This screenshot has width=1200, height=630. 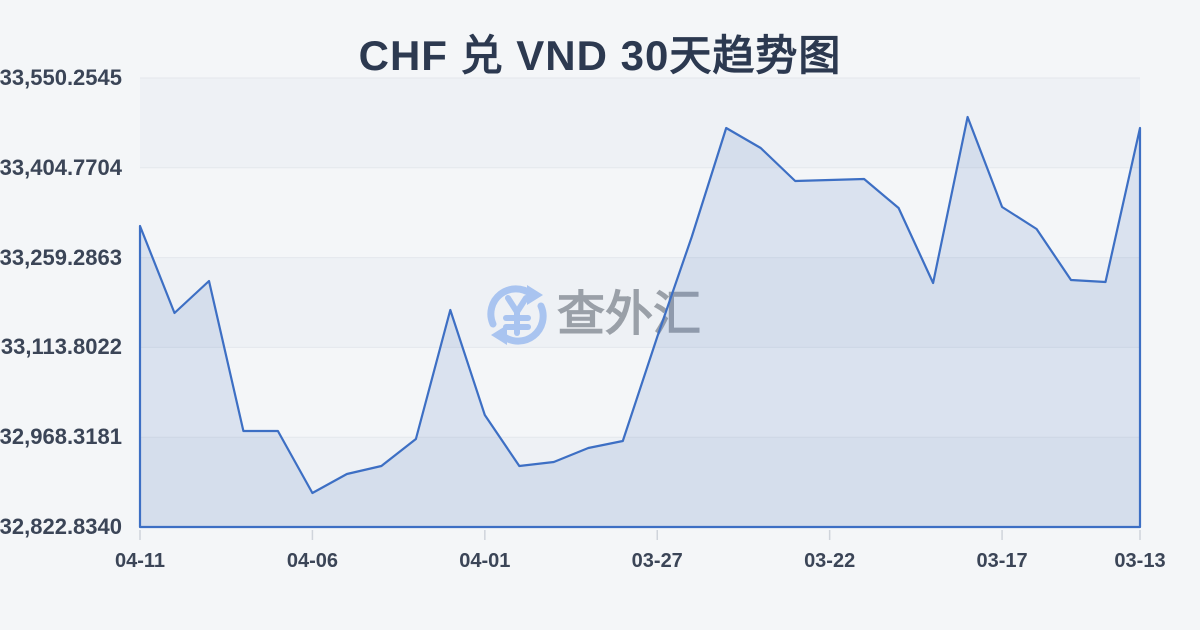 What do you see at coordinates (1140, 561) in the screenshot?
I see `x-axis-label: 03-13` at bounding box center [1140, 561].